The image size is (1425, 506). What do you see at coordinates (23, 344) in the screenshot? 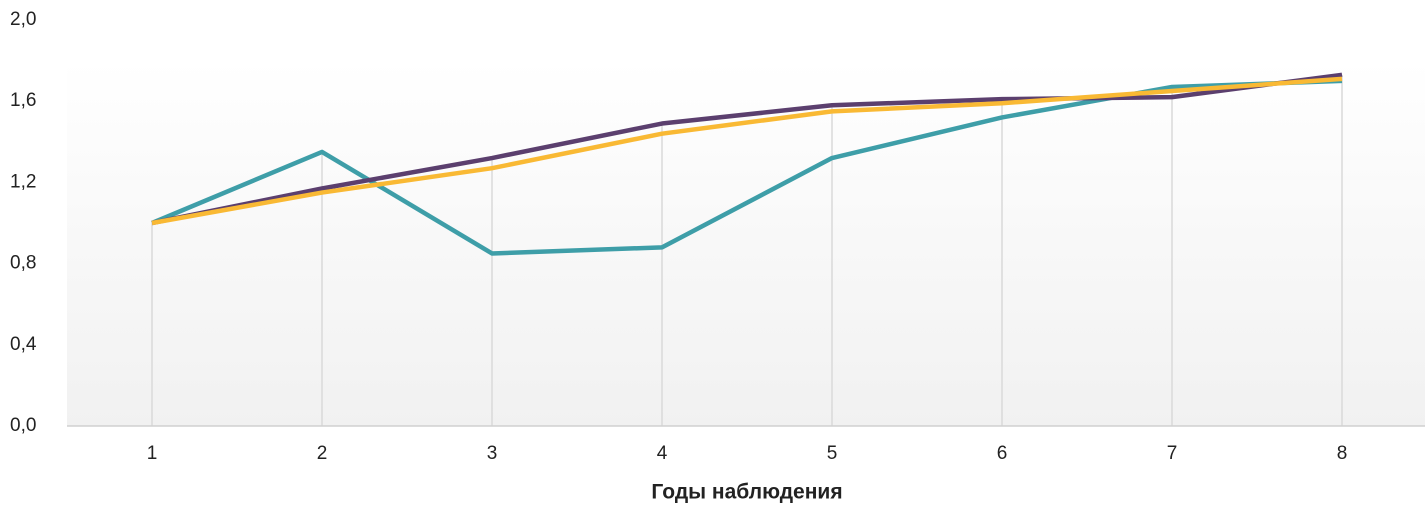
I see `y-tick-label: 0,4` at bounding box center [23, 344].